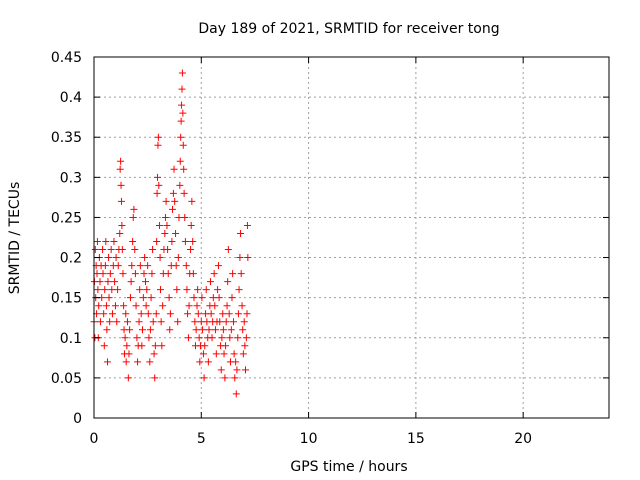 This screenshot has width=640, height=480. Describe the element at coordinates (309, 439) in the screenshot. I see `x-tick-label: 10` at that location.